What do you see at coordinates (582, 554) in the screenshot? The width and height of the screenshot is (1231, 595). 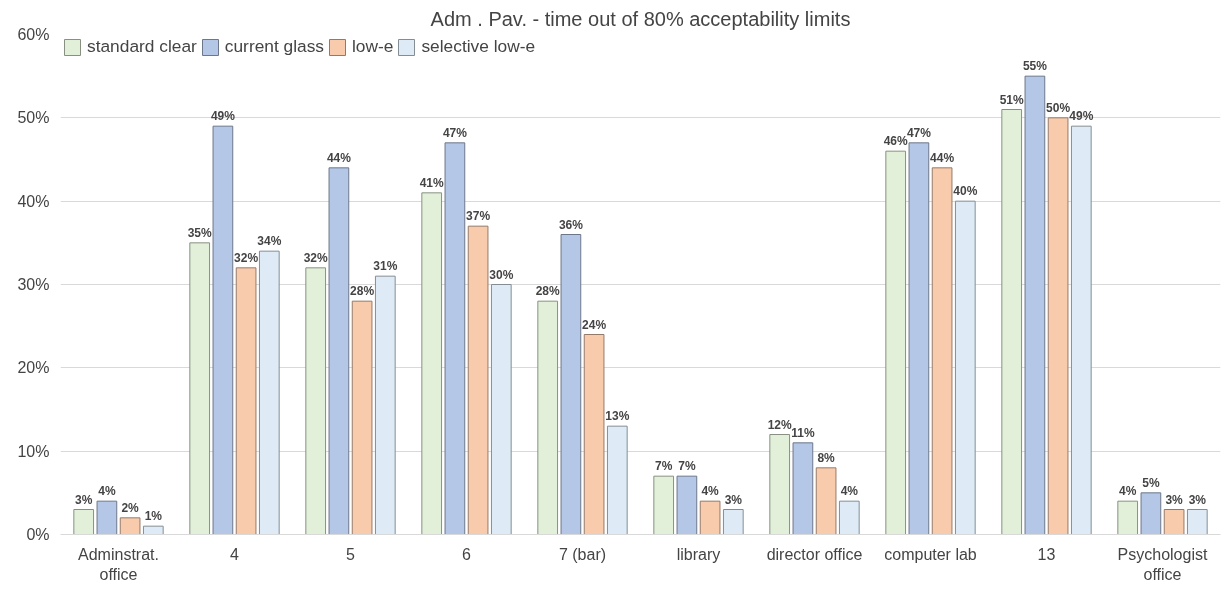 I see `x-tick-label: 7 (bar)` at bounding box center [582, 554].